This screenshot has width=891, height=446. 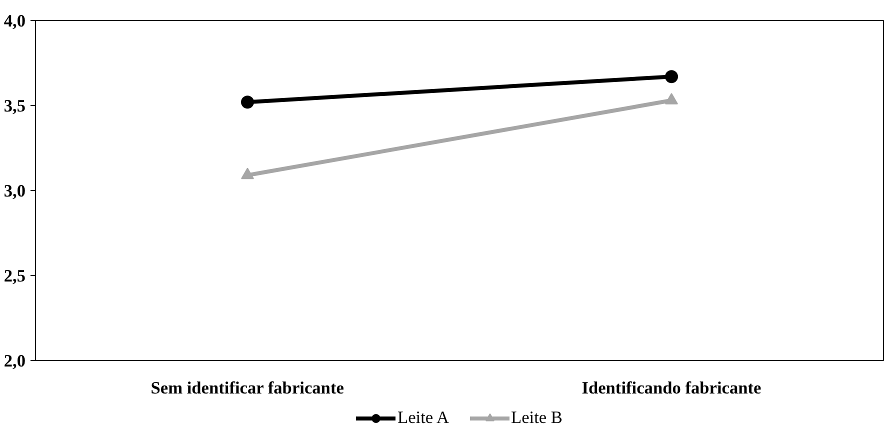 What do you see at coordinates (15, 106) in the screenshot?
I see `y-tick-label: 3,5` at bounding box center [15, 106].